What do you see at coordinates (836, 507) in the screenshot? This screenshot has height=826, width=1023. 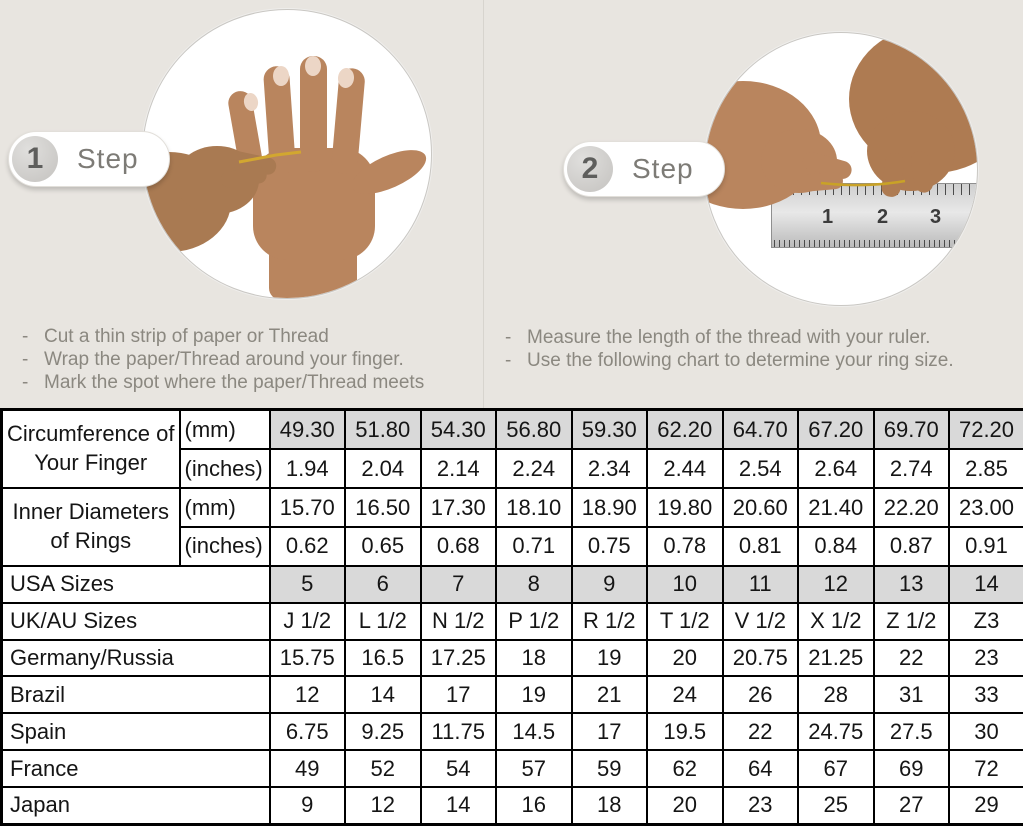 I see `size-value-cell: 21.40` at bounding box center [836, 507].